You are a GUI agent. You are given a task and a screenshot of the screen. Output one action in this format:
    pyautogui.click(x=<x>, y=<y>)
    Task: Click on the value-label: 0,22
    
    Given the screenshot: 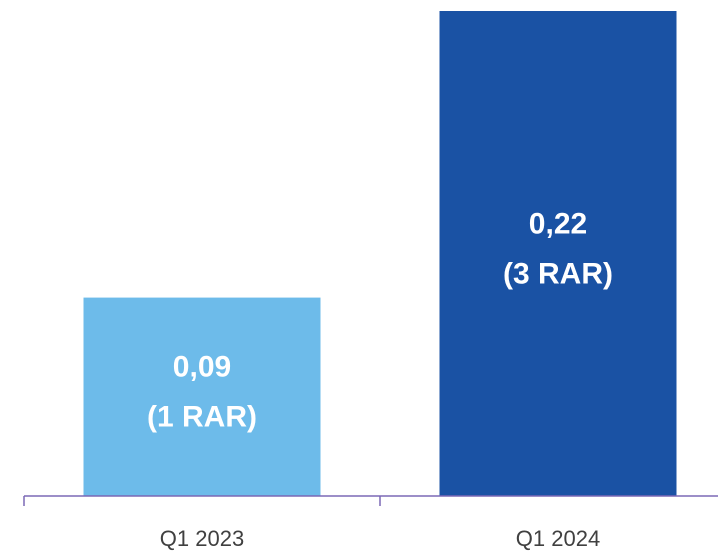 What is the action you would take?
    pyautogui.click(x=558, y=223)
    